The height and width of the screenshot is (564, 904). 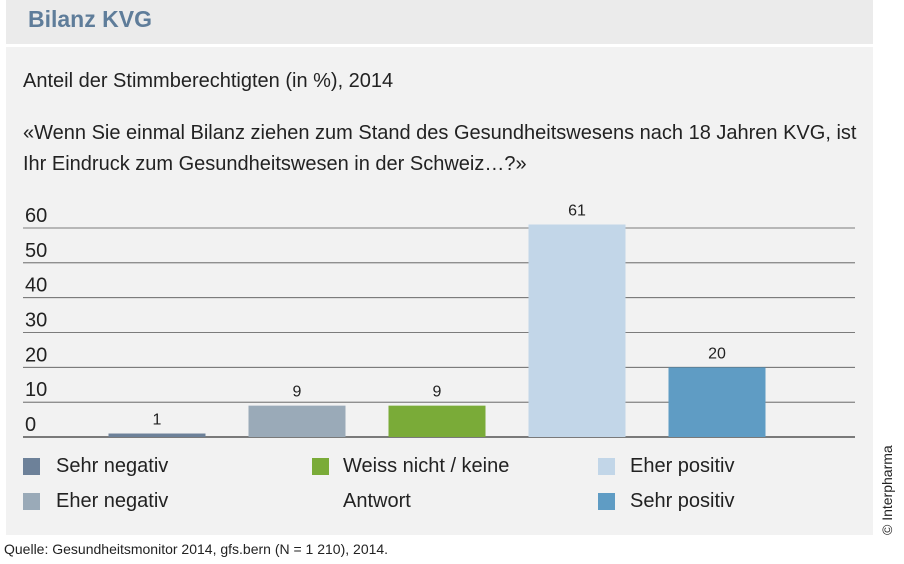 What do you see at coordinates (30, 425) in the screenshot?
I see `y-tick-label-0: 0` at bounding box center [30, 425].